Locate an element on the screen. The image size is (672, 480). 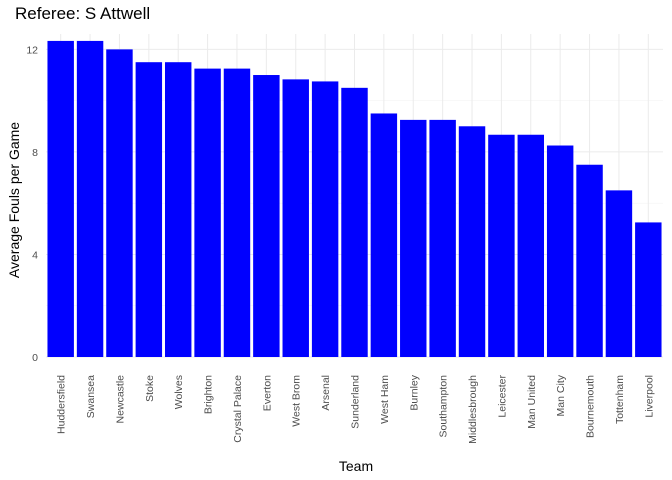
x-tick-label: Newcastle is located at coordinates (120, 399).